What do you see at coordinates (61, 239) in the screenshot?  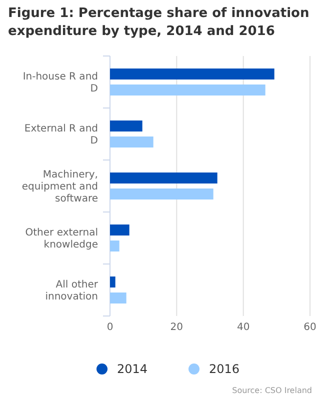 I see `y-tick-label: Other external knowledge` at bounding box center [61, 239].